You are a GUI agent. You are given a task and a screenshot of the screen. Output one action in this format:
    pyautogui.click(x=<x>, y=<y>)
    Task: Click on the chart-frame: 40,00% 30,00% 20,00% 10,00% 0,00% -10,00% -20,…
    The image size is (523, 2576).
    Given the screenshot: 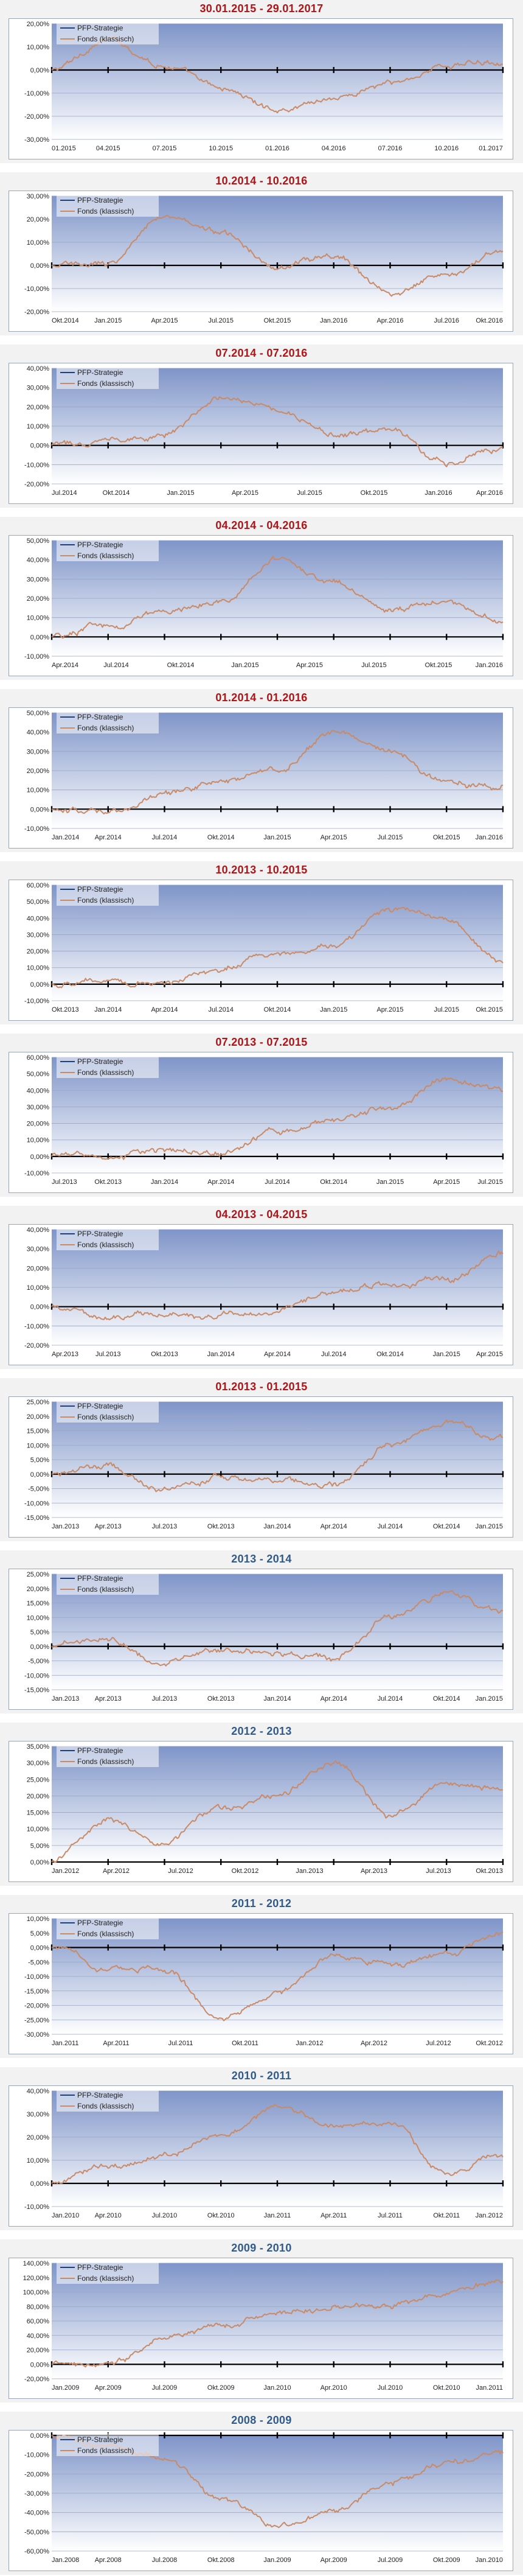 What is the action you would take?
    pyautogui.click(x=261, y=1295)
    